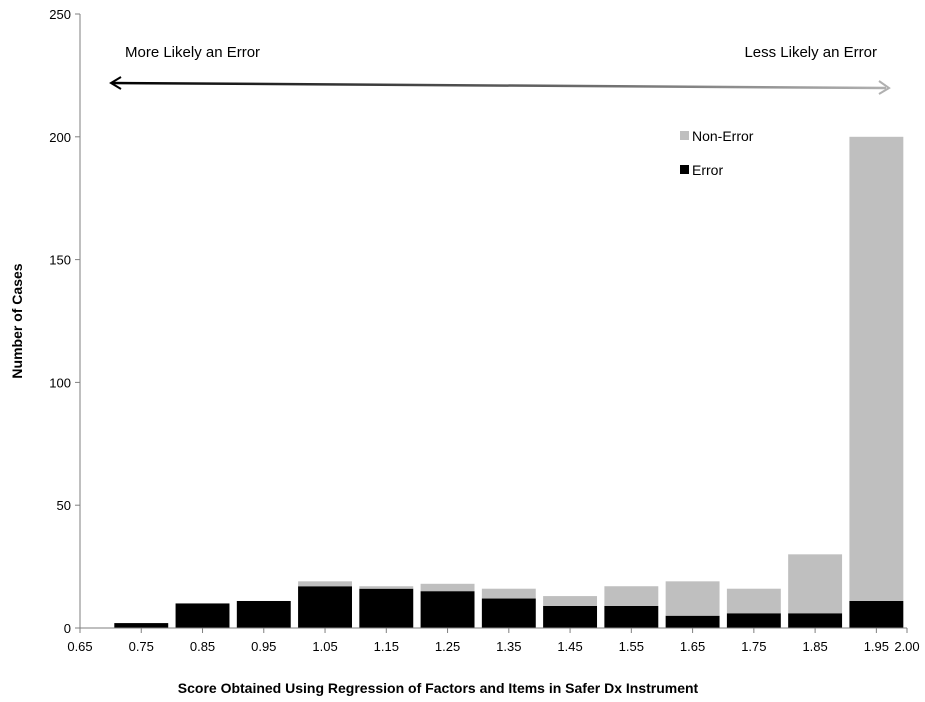 This screenshot has height=702, width=925. What do you see at coordinates (684, 135) in the screenshot?
I see `legend-swatch-non-error` at bounding box center [684, 135].